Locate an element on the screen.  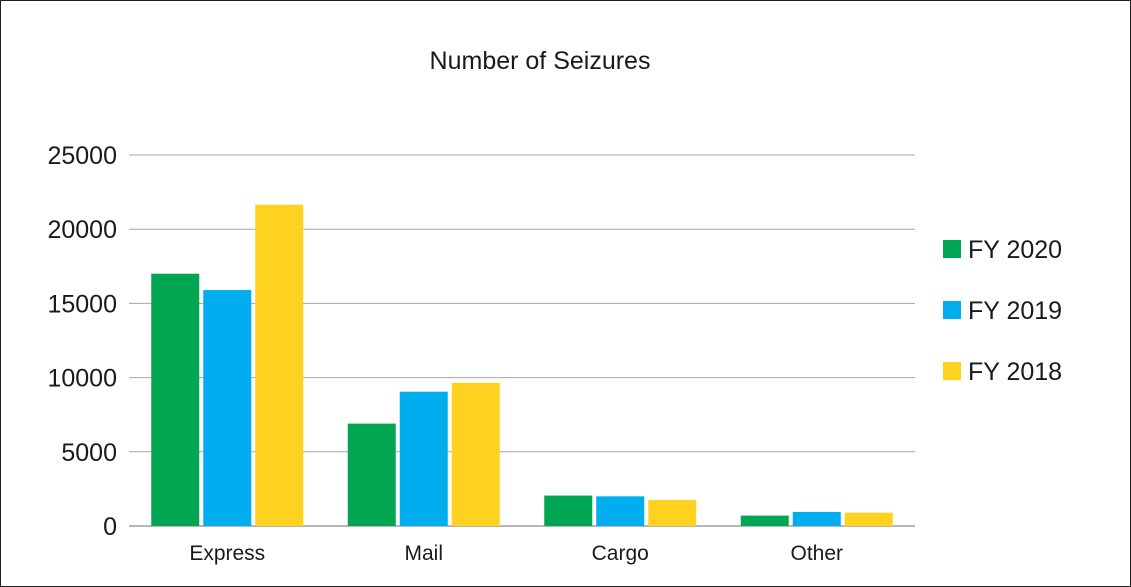
bar-express-fy-2019 is located at coordinates (227, 408).